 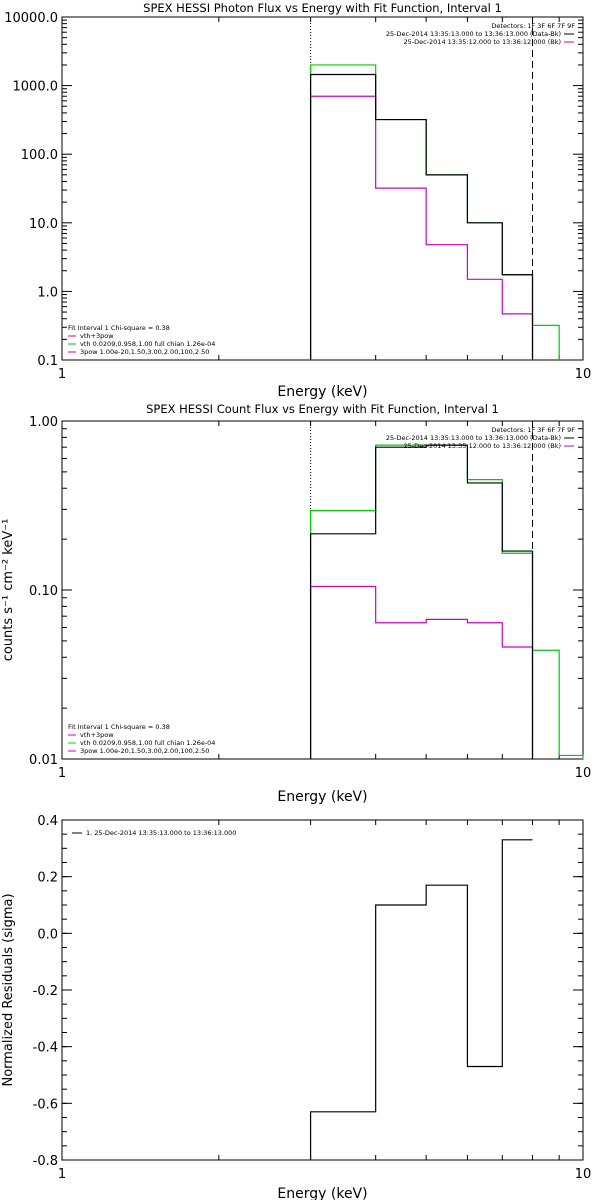 What do you see at coordinates (45, 1104) in the screenshot?
I see `y-tick-label: -0.6` at bounding box center [45, 1104].